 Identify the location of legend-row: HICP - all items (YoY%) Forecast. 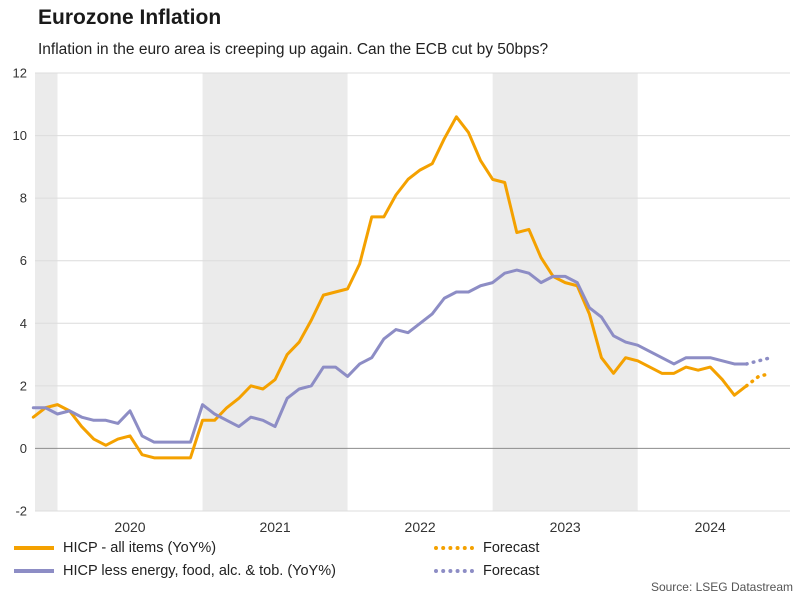
(404, 547).